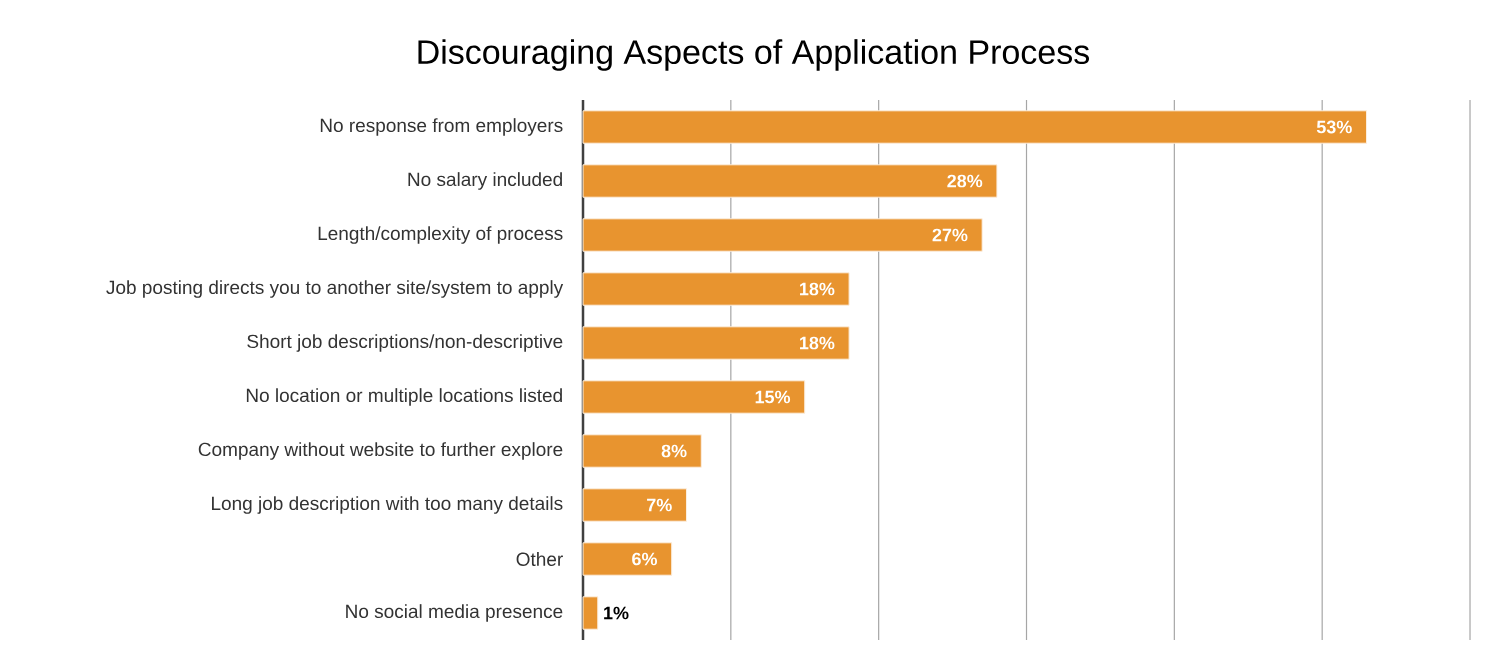 The width and height of the screenshot is (1505, 670). What do you see at coordinates (674, 451) in the screenshot?
I see `data-label: 8%` at bounding box center [674, 451].